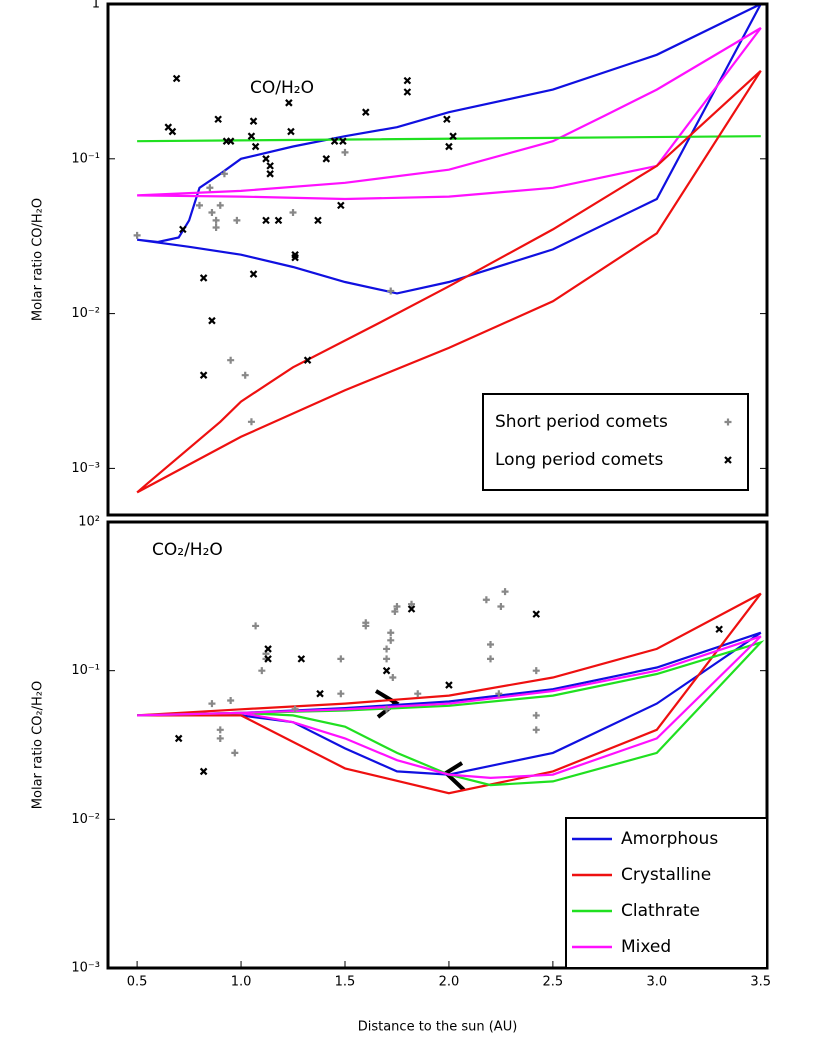  What do you see at coordinates (187, 550) in the screenshot?
I see `annotation: CO₂/H₂O` at bounding box center [187, 550].